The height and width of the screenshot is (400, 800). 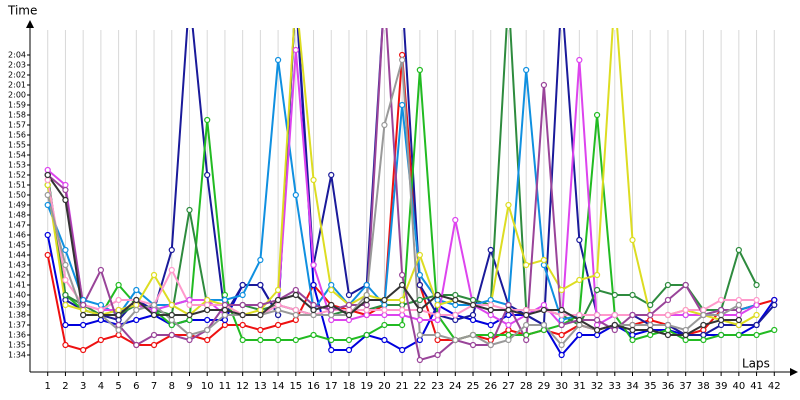 I want to click on y-tick-label: 2:03, so click(x=17, y=65).